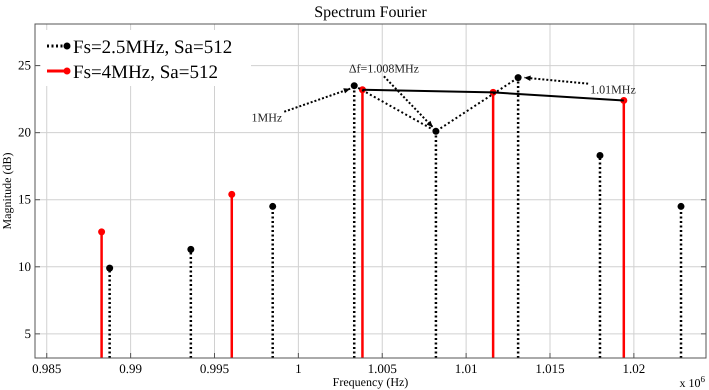  Describe the element at coordinates (298, 368) in the screenshot. I see `x-tick-label: 1` at that location.